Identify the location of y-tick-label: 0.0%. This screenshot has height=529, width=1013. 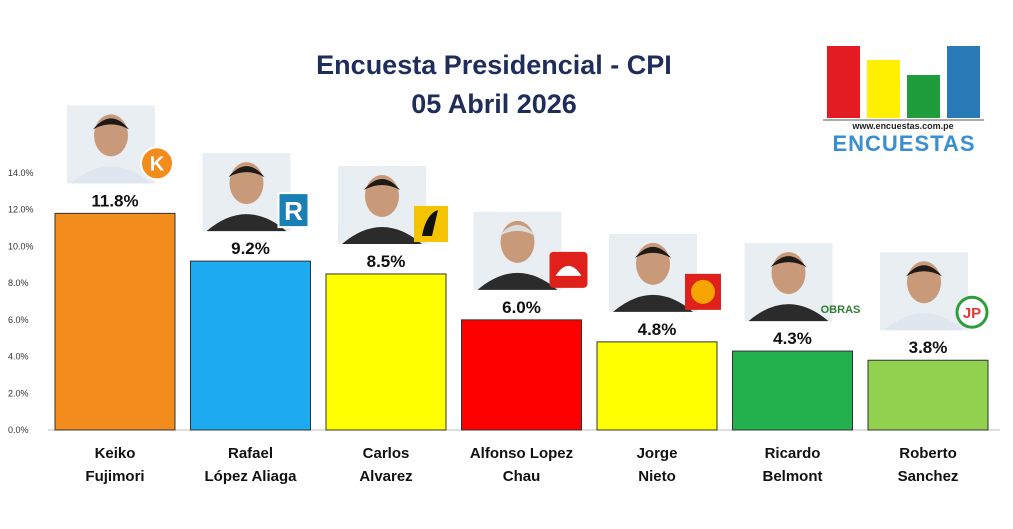
(18, 430).